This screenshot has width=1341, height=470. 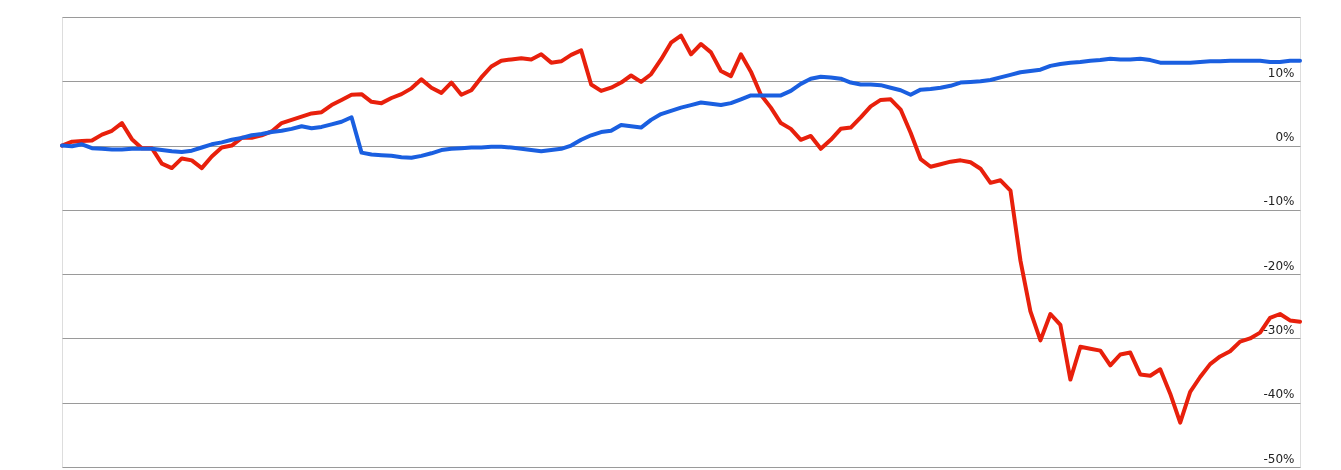 I want to click on y-tick-label: -10%, so click(x=1279, y=201).